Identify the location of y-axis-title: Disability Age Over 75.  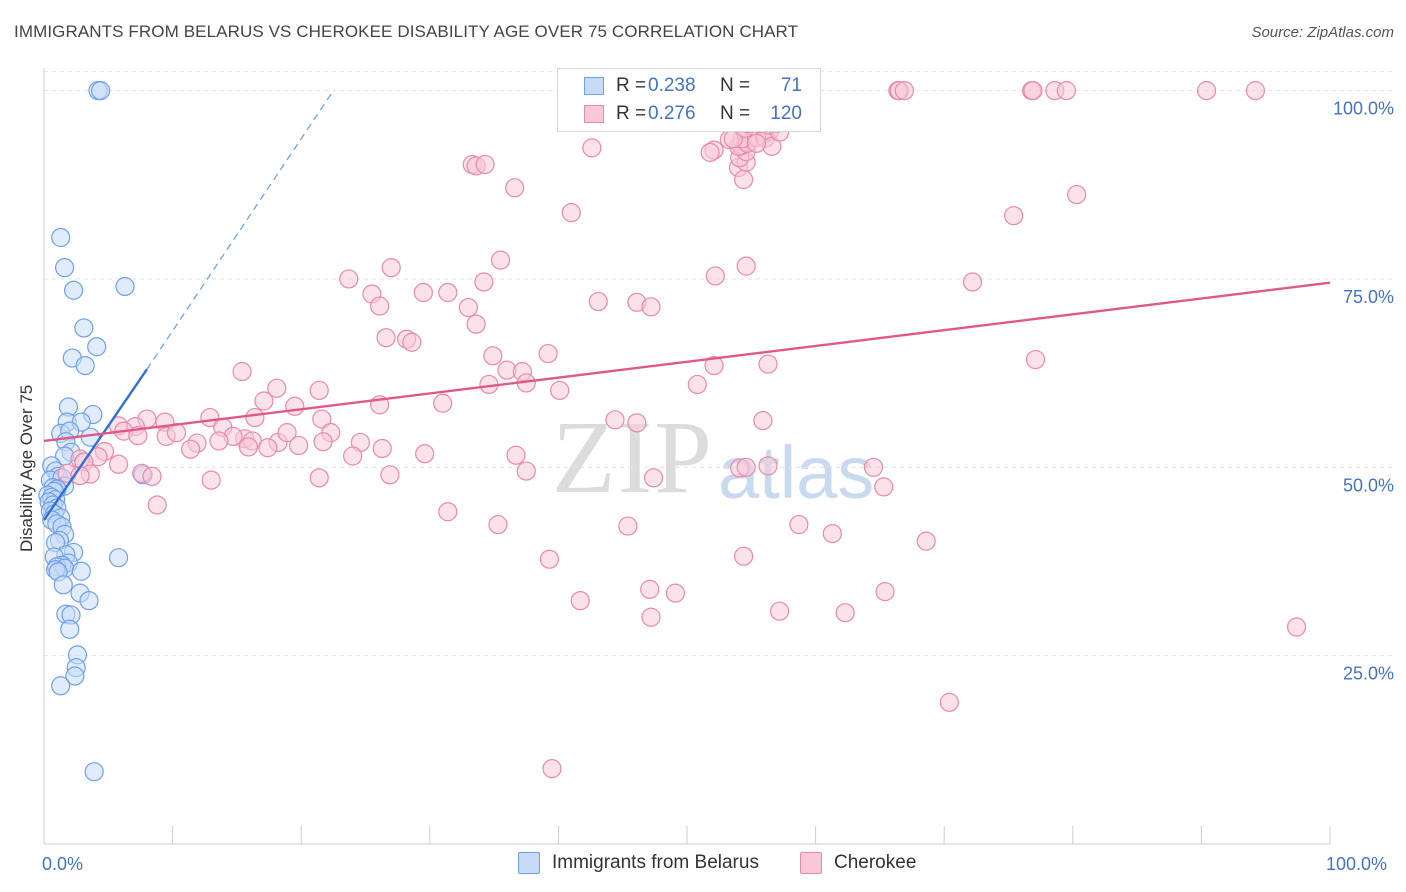
(26, 468).